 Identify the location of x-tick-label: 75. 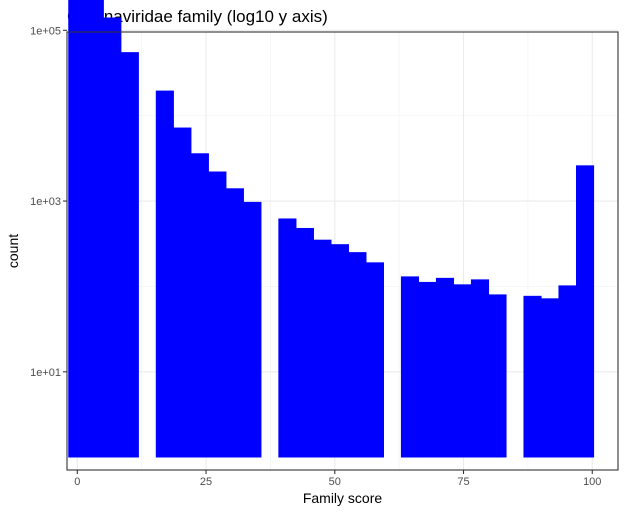
(463, 482).